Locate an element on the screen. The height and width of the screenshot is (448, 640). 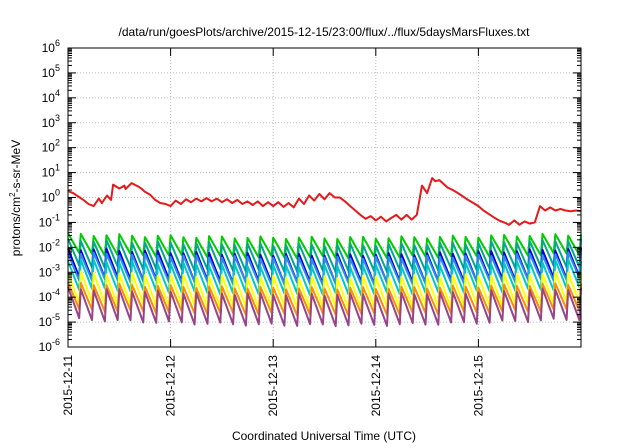
y-tick-exponent: 1 is located at coordinates (57, 168).